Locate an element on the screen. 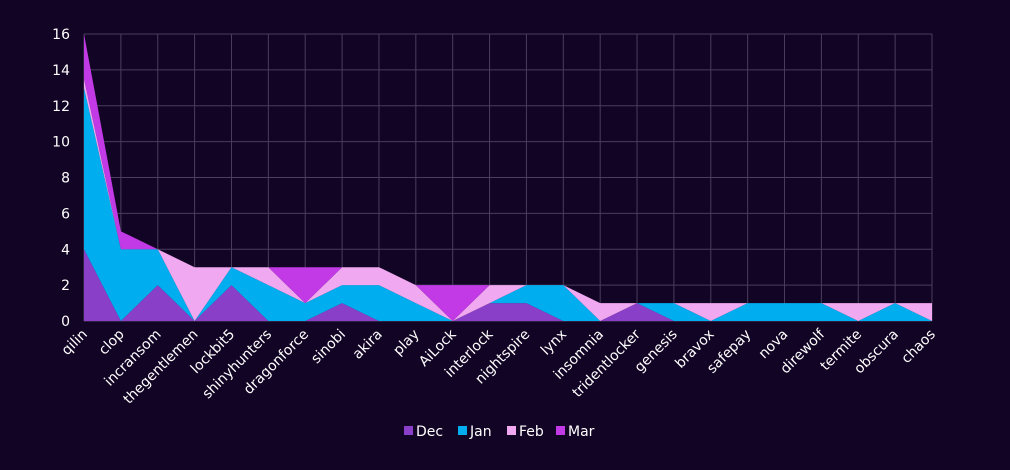 Image resolution: width=1010 pixels, height=470 pixels. x-tick-label: qilin is located at coordinates (75, 343).